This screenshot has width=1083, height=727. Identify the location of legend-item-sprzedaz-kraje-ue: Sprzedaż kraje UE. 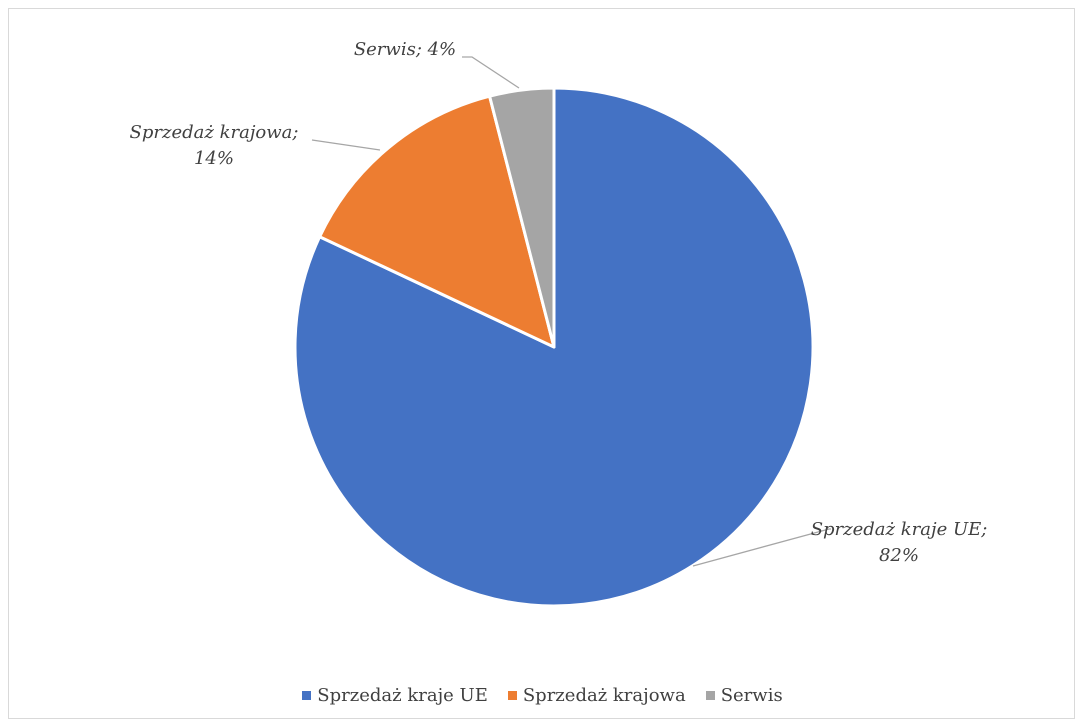
(395, 695).